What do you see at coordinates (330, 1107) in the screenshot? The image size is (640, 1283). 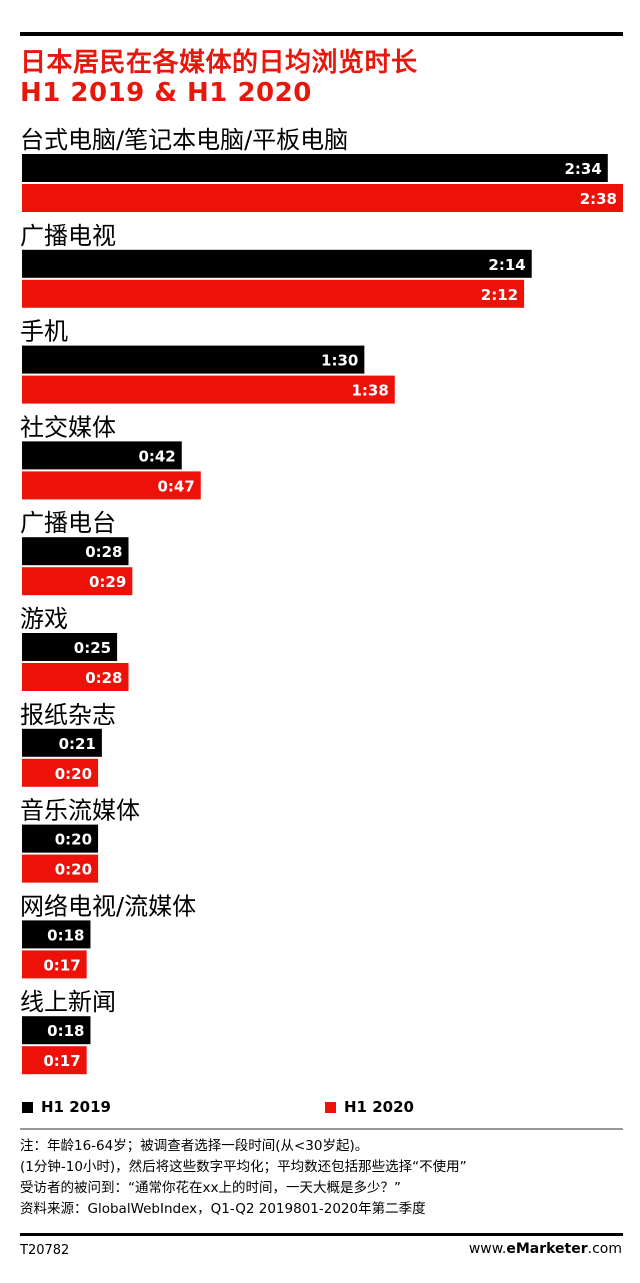 I see `legend-swatch-2020` at bounding box center [330, 1107].